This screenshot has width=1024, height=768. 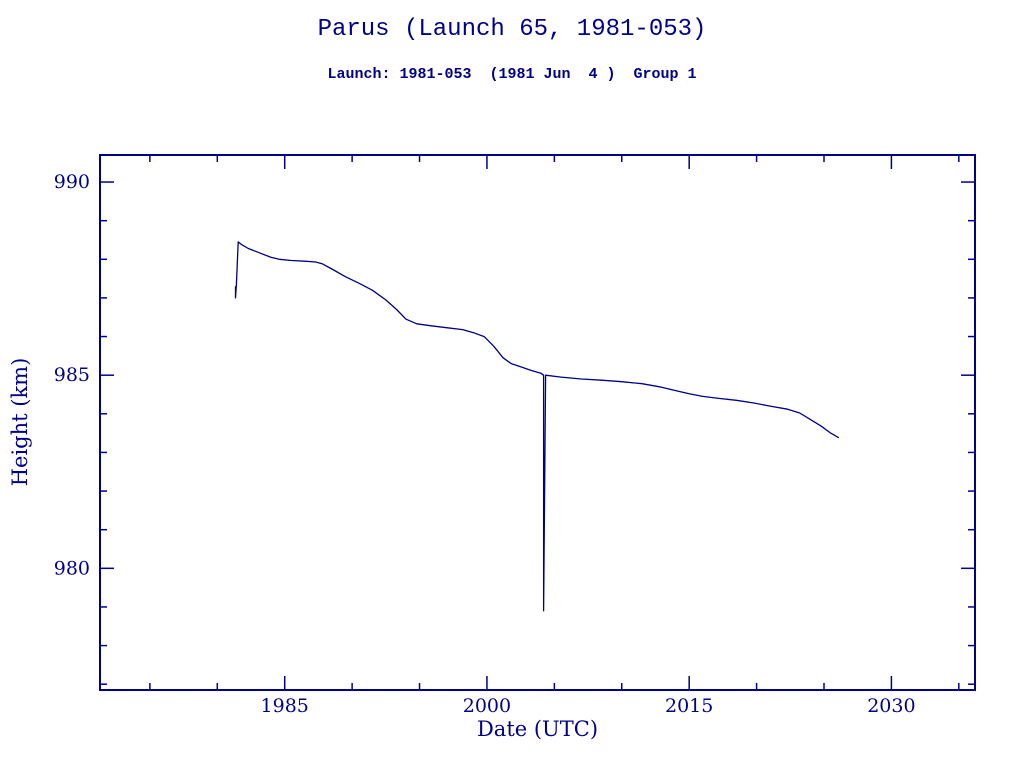 I want to click on y-tick-label: 980, so click(x=72, y=568).